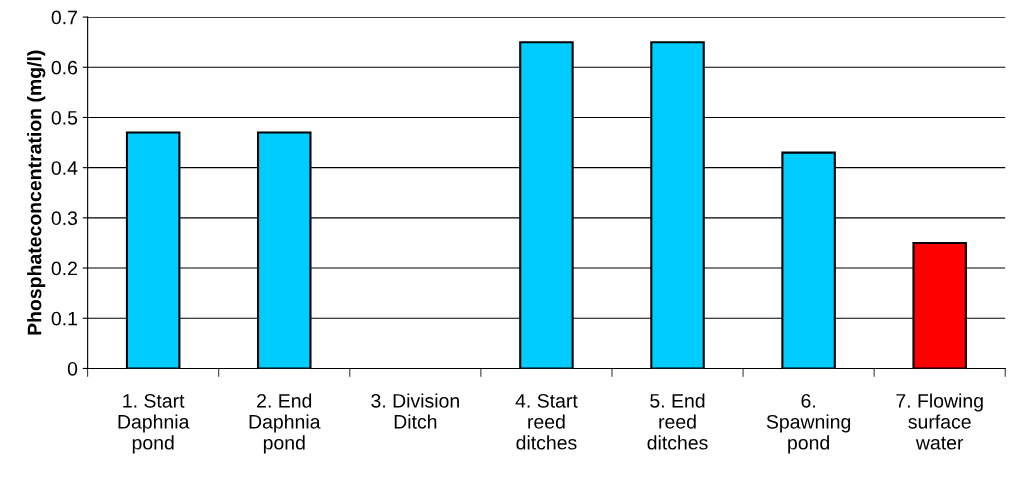  What do you see at coordinates (64, 218) in the screenshot?
I see `y-tick-label: 0.3` at bounding box center [64, 218].